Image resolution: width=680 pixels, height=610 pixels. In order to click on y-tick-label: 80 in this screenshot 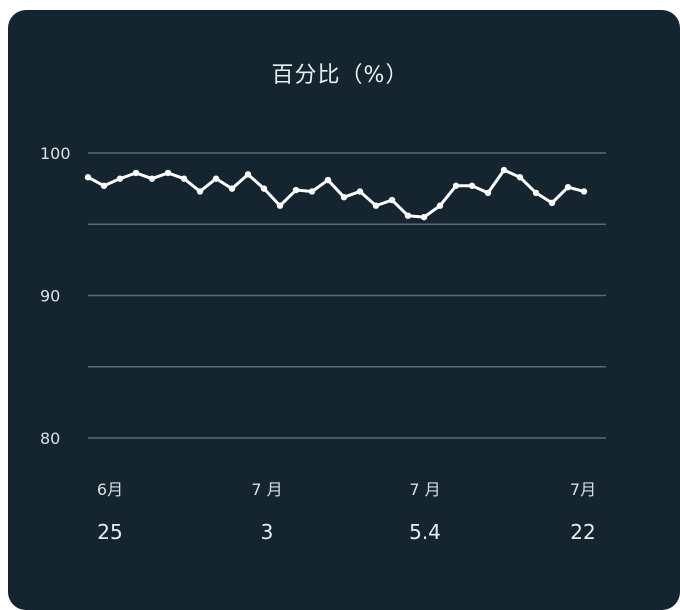, I will do `click(50, 438)`.